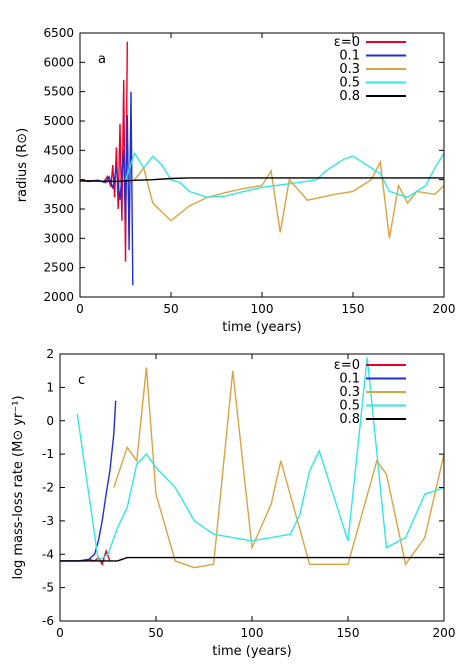 The width and height of the screenshot is (474, 668). What do you see at coordinates (22, 165) in the screenshot?
I see `y-axis-label: radius (R⊙)` at bounding box center [22, 165].